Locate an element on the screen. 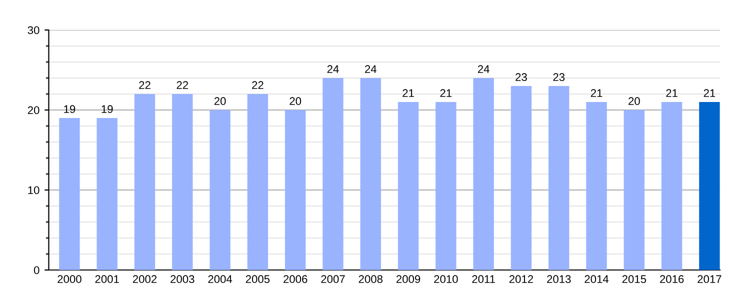  x-tick-label: 2003 is located at coordinates (182, 279).